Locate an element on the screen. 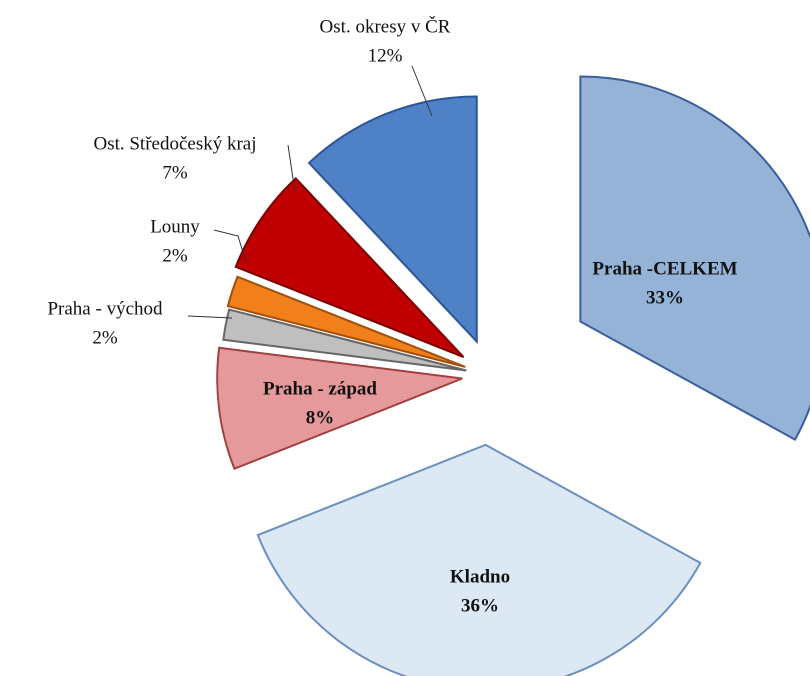 The image size is (810, 676). slice-label: Louny is located at coordinates (175, 226).